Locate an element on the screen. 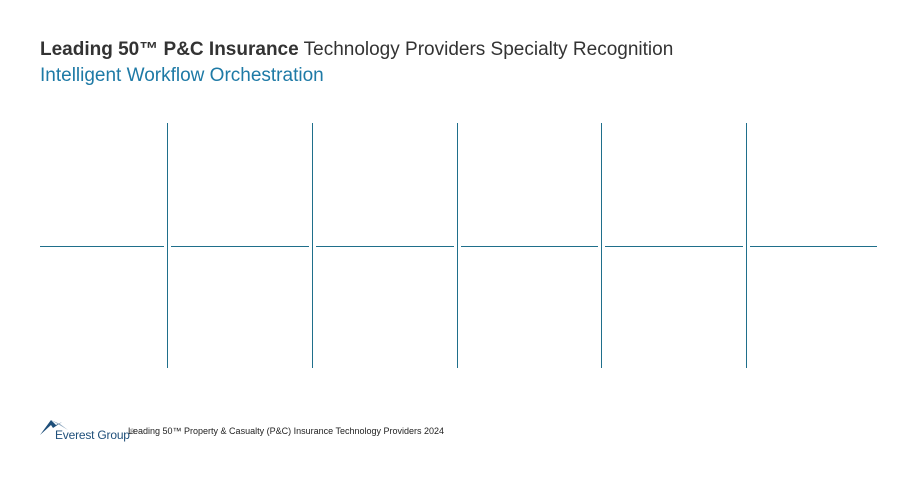 The height and width of the screenshot is (480, 917). registered-mark: ® is located at coordinates (132, 432).